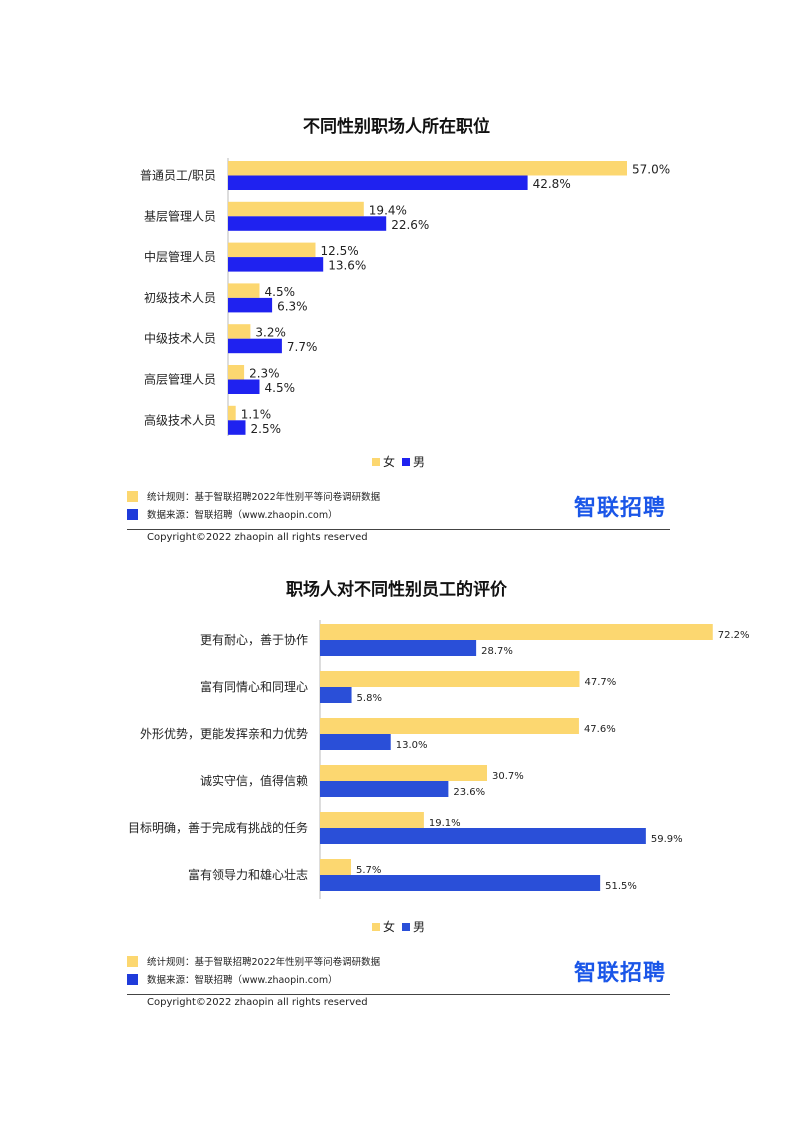 The image size is (793, 1122). What do you see at coordinates (600, 729) in the screenshot?
I see `data-label: 47.6%` at bounding box center [600, 729].